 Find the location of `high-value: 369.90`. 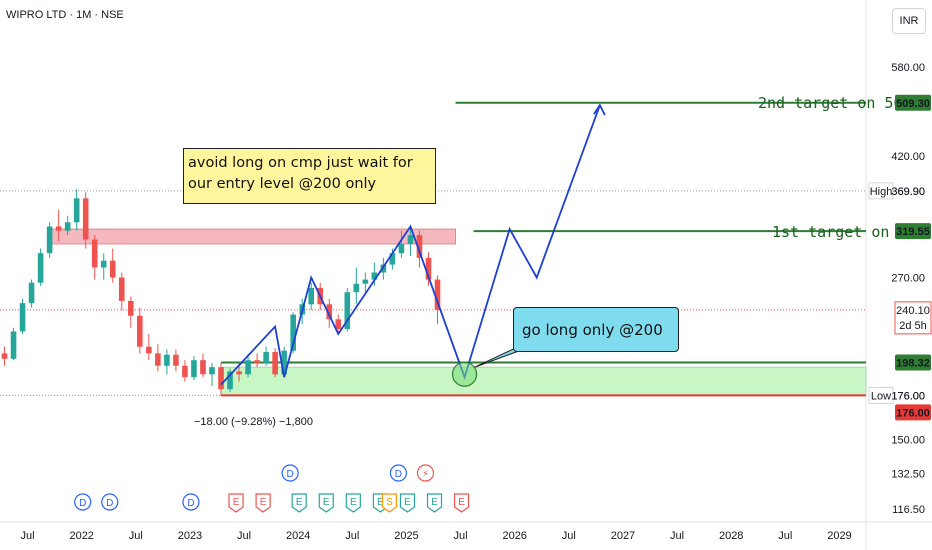

high-value: 369.90 is located at coordinates (908, 192).